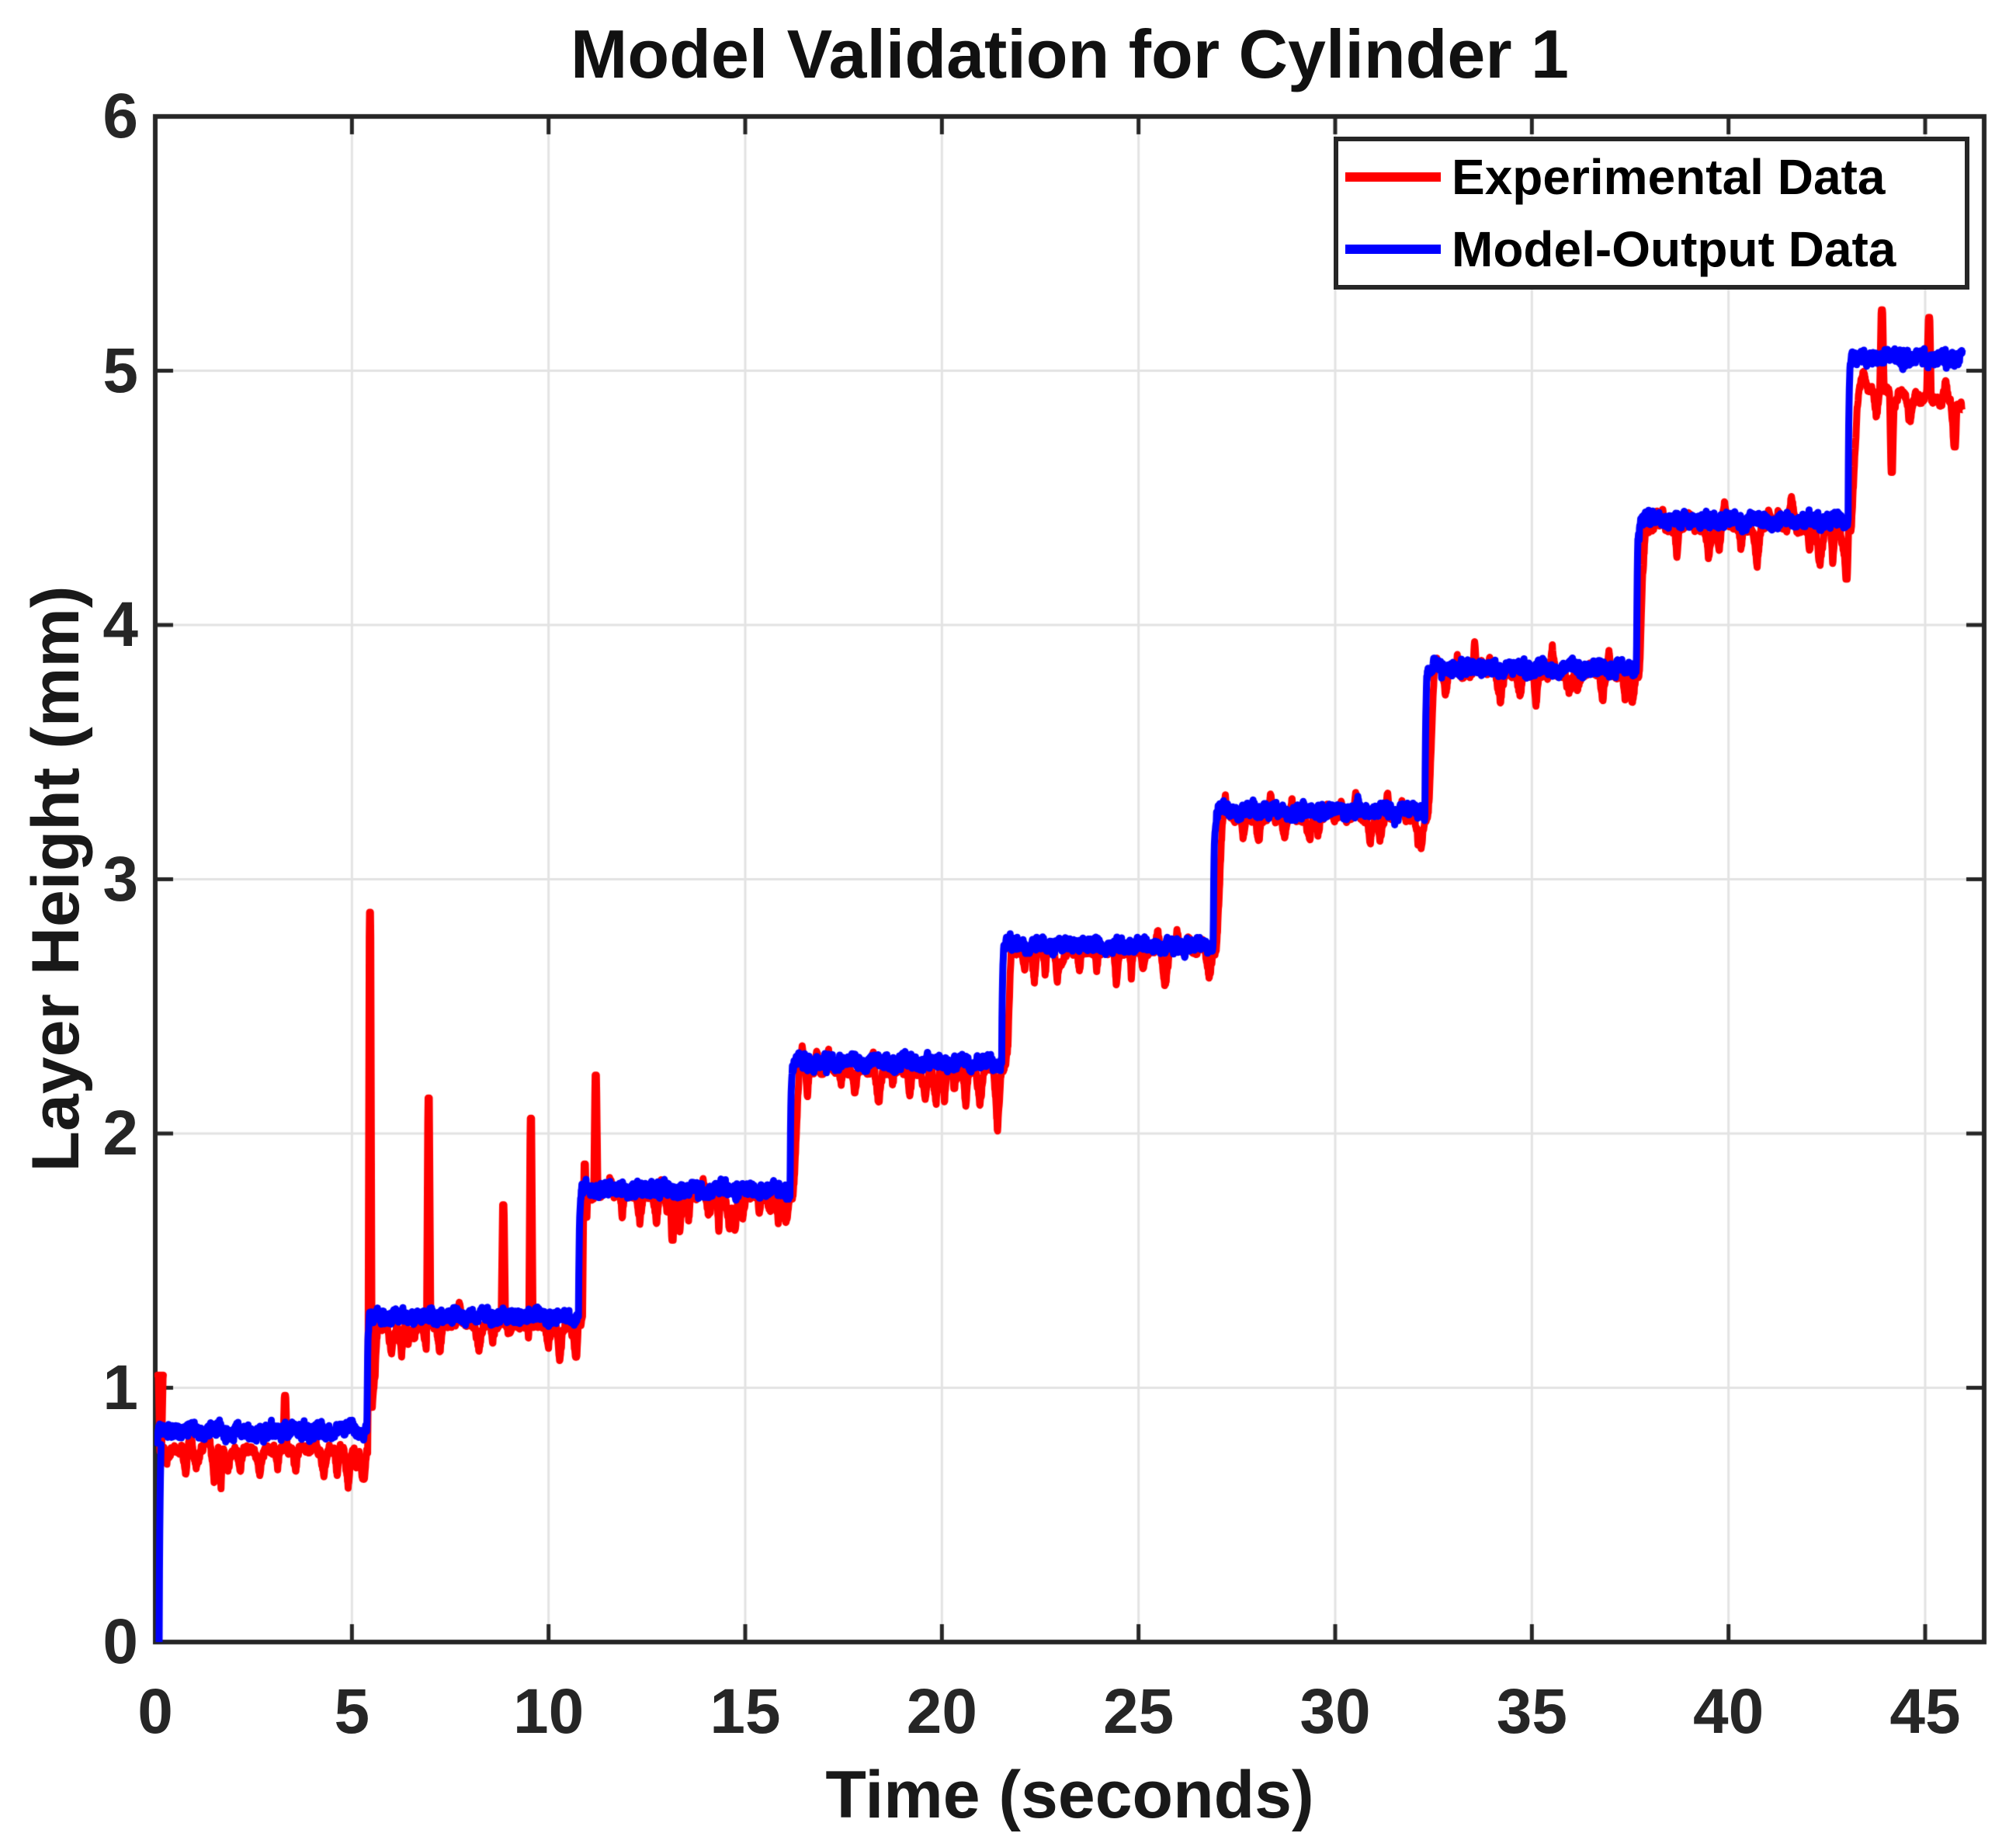  I want to click on chart-title: Model Validation for Cylinder 1, so click(1070, 54).